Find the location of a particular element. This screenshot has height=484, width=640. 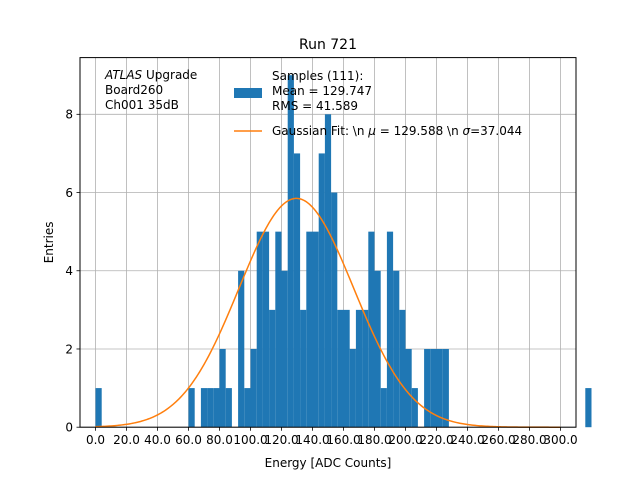

x-axis-label: Energy [ADC Counts] is located at coordinates (328, 463).